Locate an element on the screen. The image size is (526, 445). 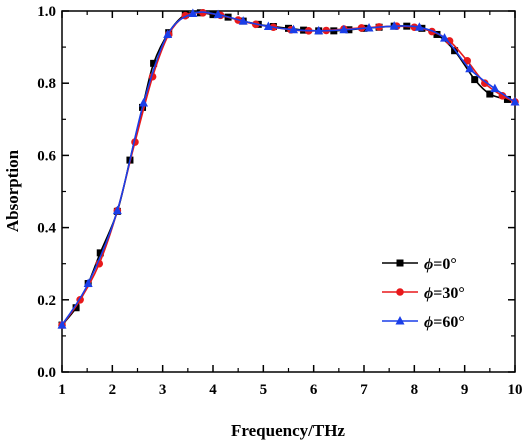
y-tick-label: 1.0 is located at coordinates (46, 12).